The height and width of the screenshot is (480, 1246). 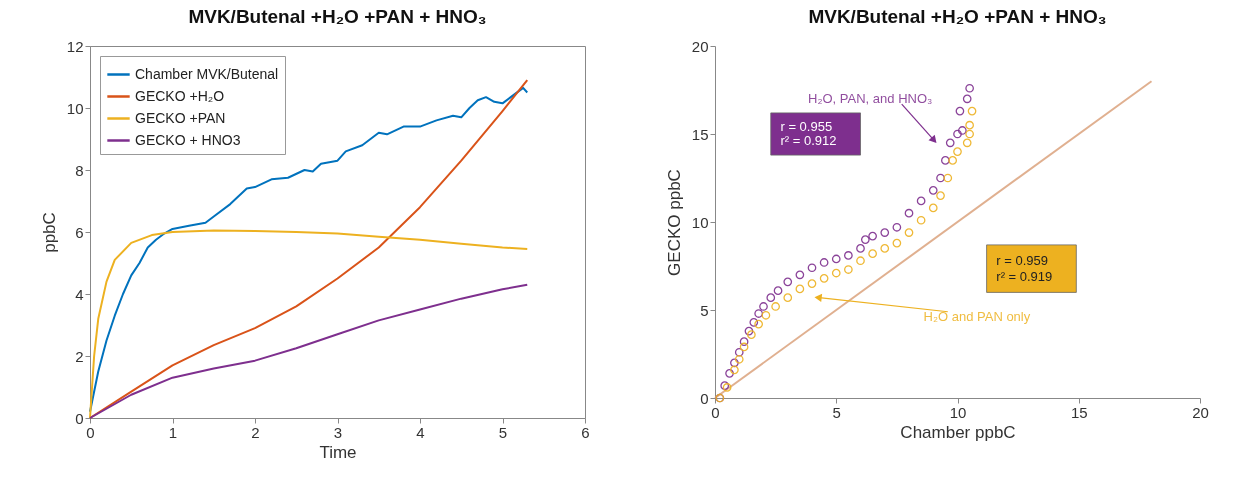 I want to click on x-tick-label: 6, so click(x=585, y=432).